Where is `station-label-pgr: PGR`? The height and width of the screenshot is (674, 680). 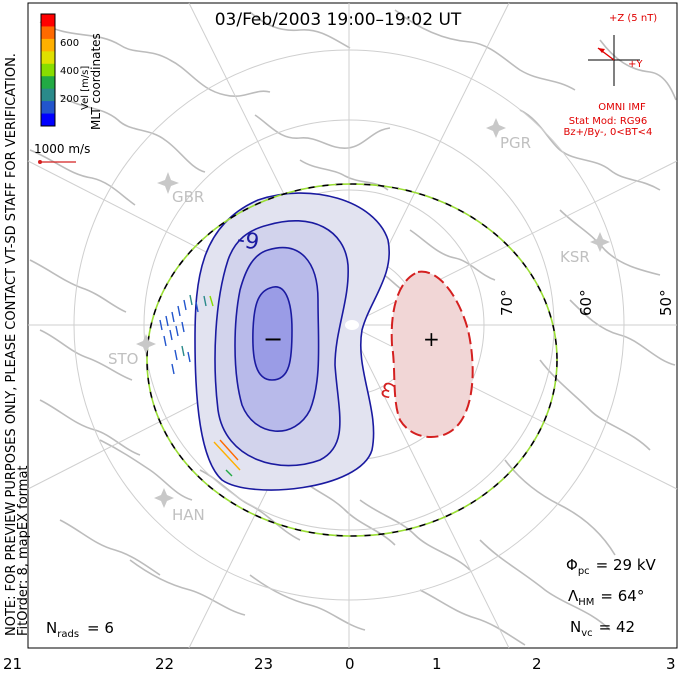
station-label-pgr: PGR is located at coordinates (515, 143).